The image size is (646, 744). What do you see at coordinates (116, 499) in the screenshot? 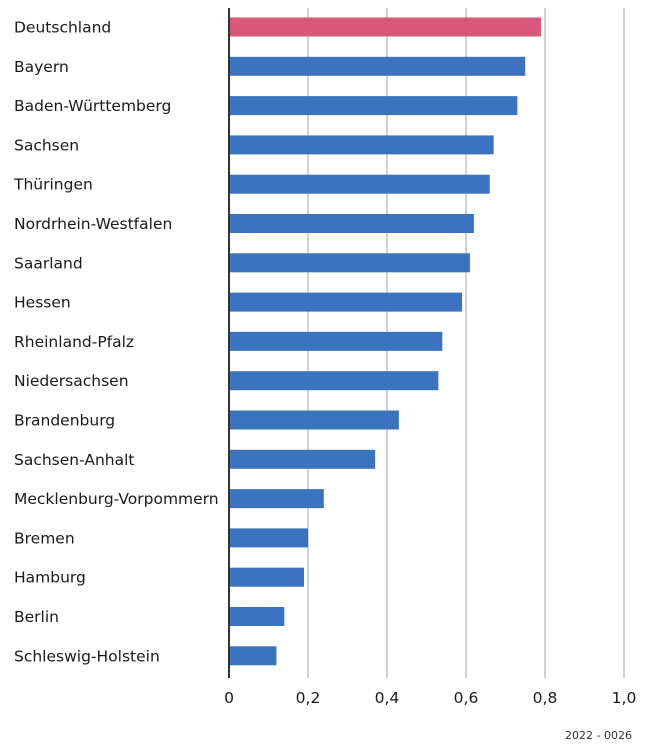
I see `category-label: Mecklenburg-Vorpommern` at bounding box center [116, 499].